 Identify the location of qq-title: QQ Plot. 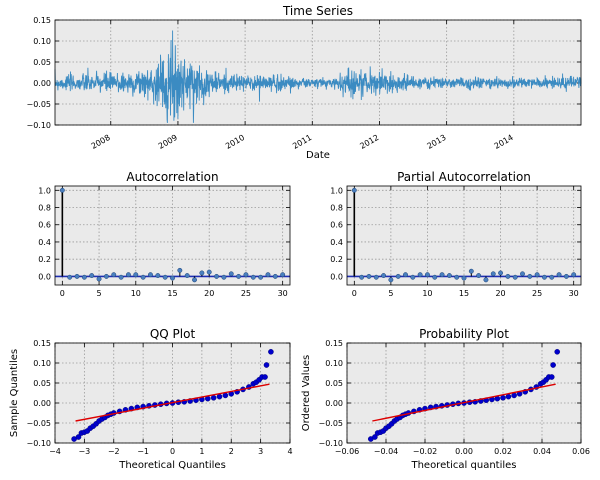
(173, 334).